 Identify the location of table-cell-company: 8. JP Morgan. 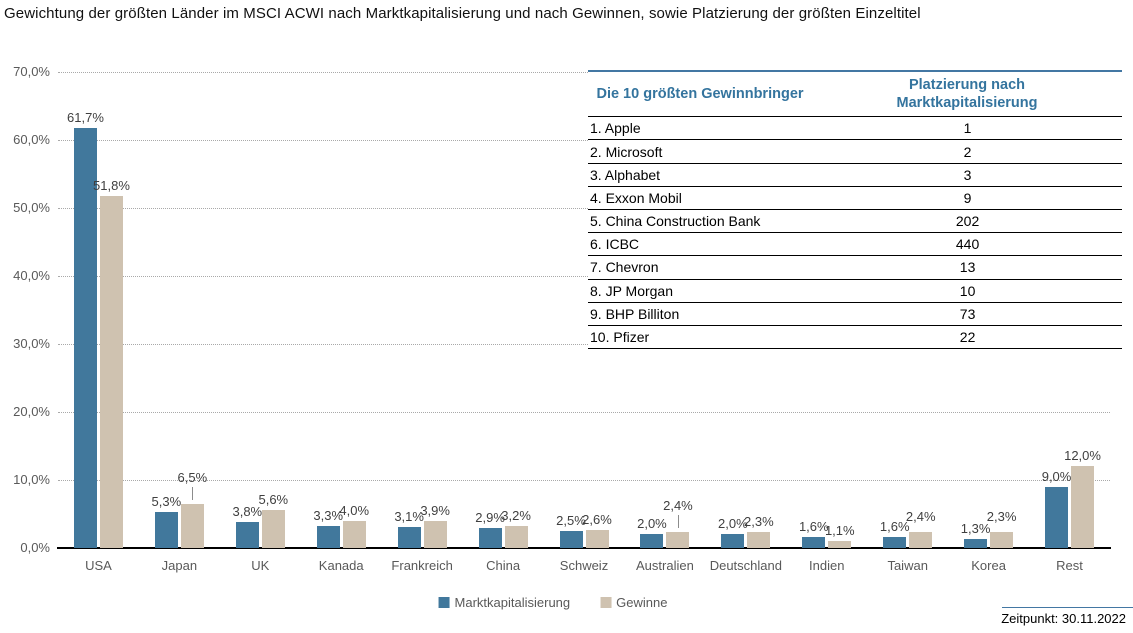
(632, 290).